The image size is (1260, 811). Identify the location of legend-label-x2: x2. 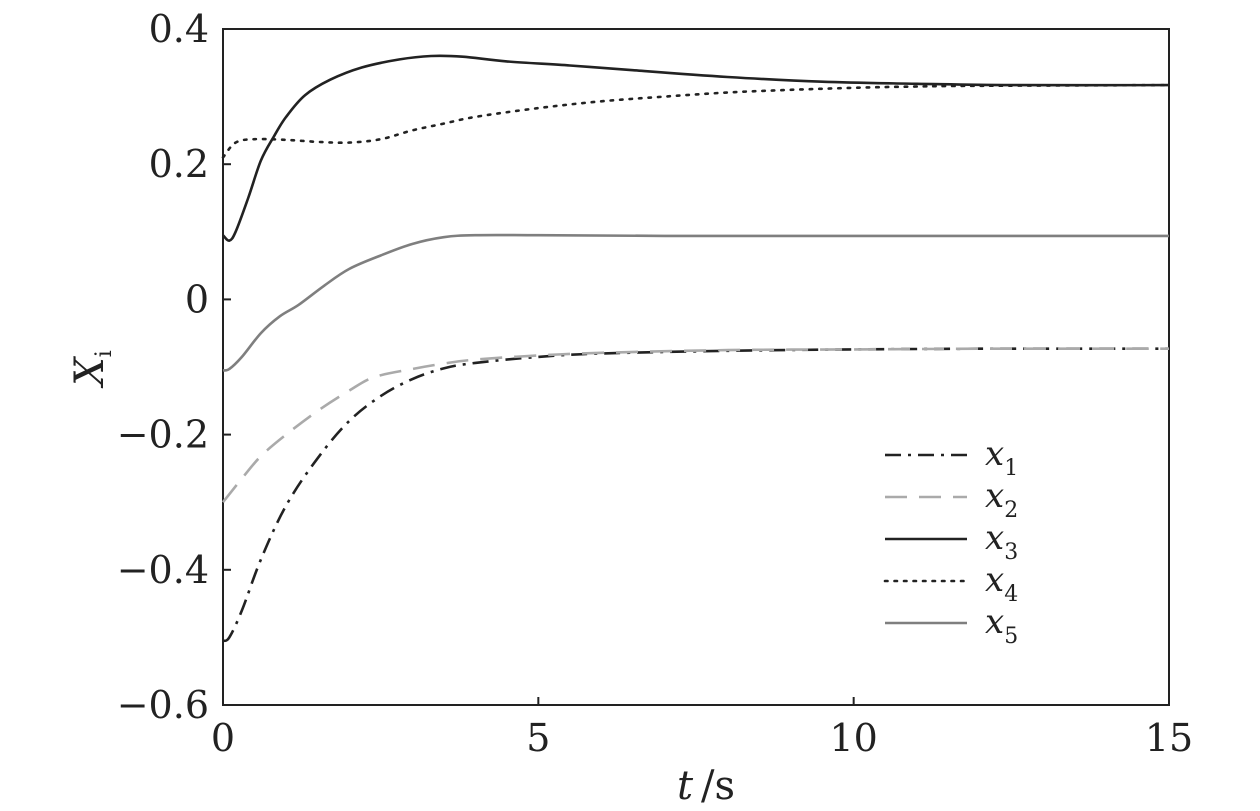
(1001, 499).